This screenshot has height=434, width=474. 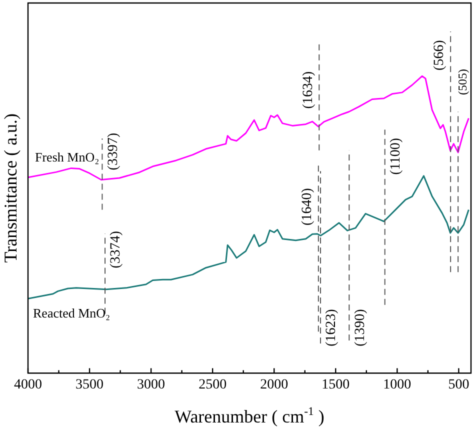 I want to click on x-tick-label: 2000, so click(x=274, y=384).